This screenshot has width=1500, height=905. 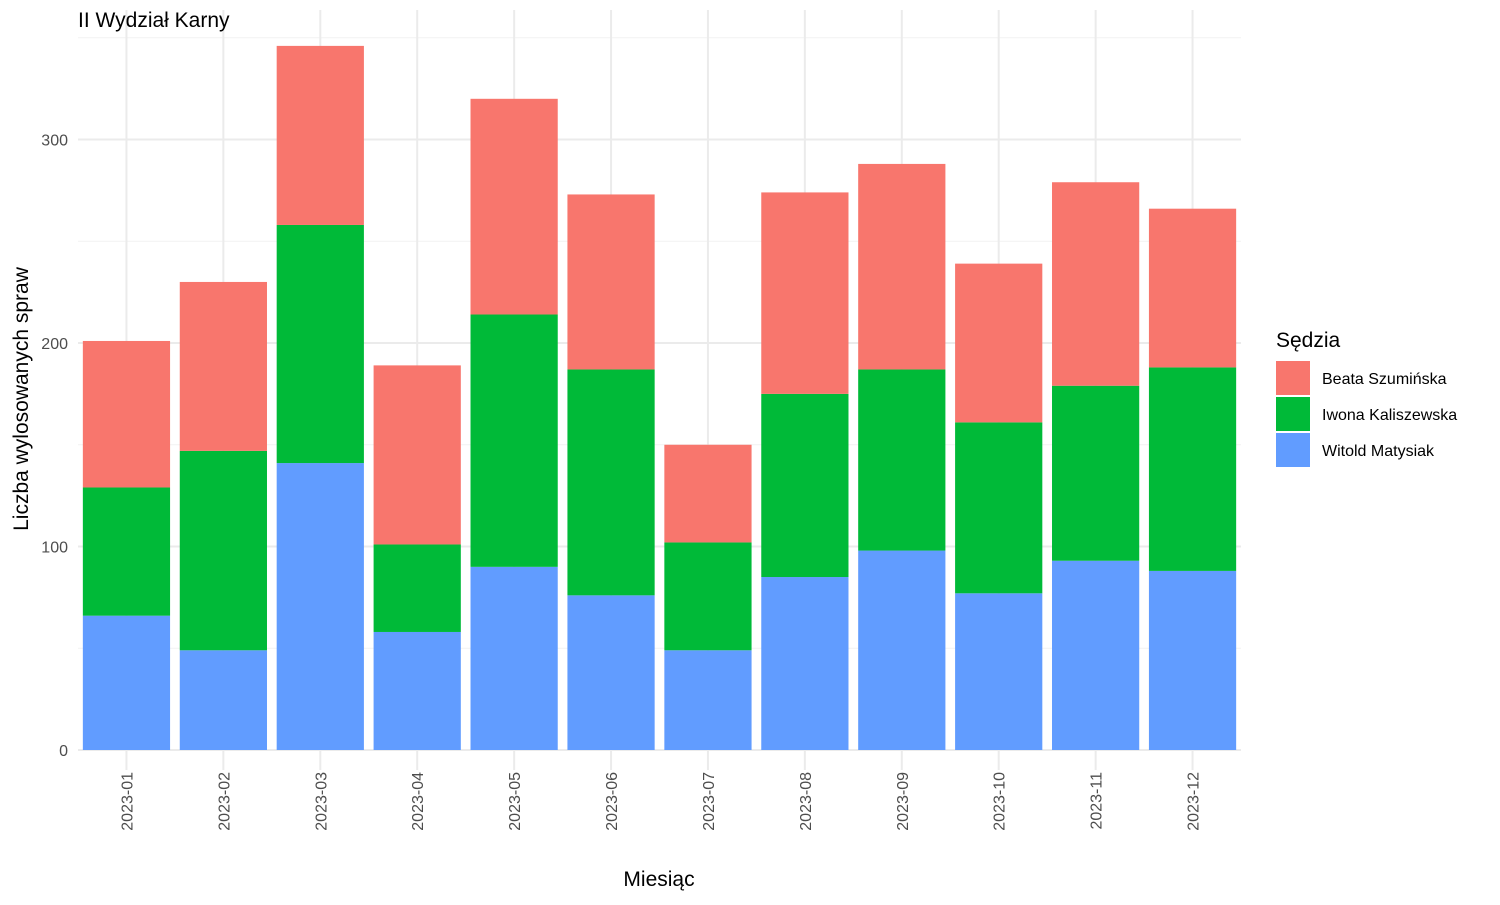 I want to click on y-tick-label: 300, so click(x=54, y=141).